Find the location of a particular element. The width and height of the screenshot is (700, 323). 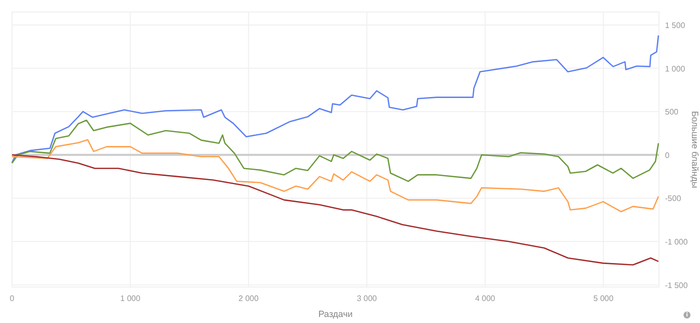

x-tick-label: 3 000 is located at coordinates (367, 298).